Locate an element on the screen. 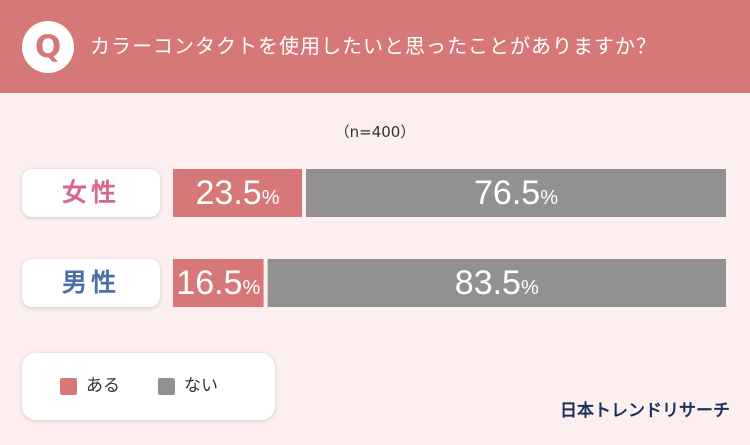  category-label-female: 女性 is located at coordinates (91, 193).